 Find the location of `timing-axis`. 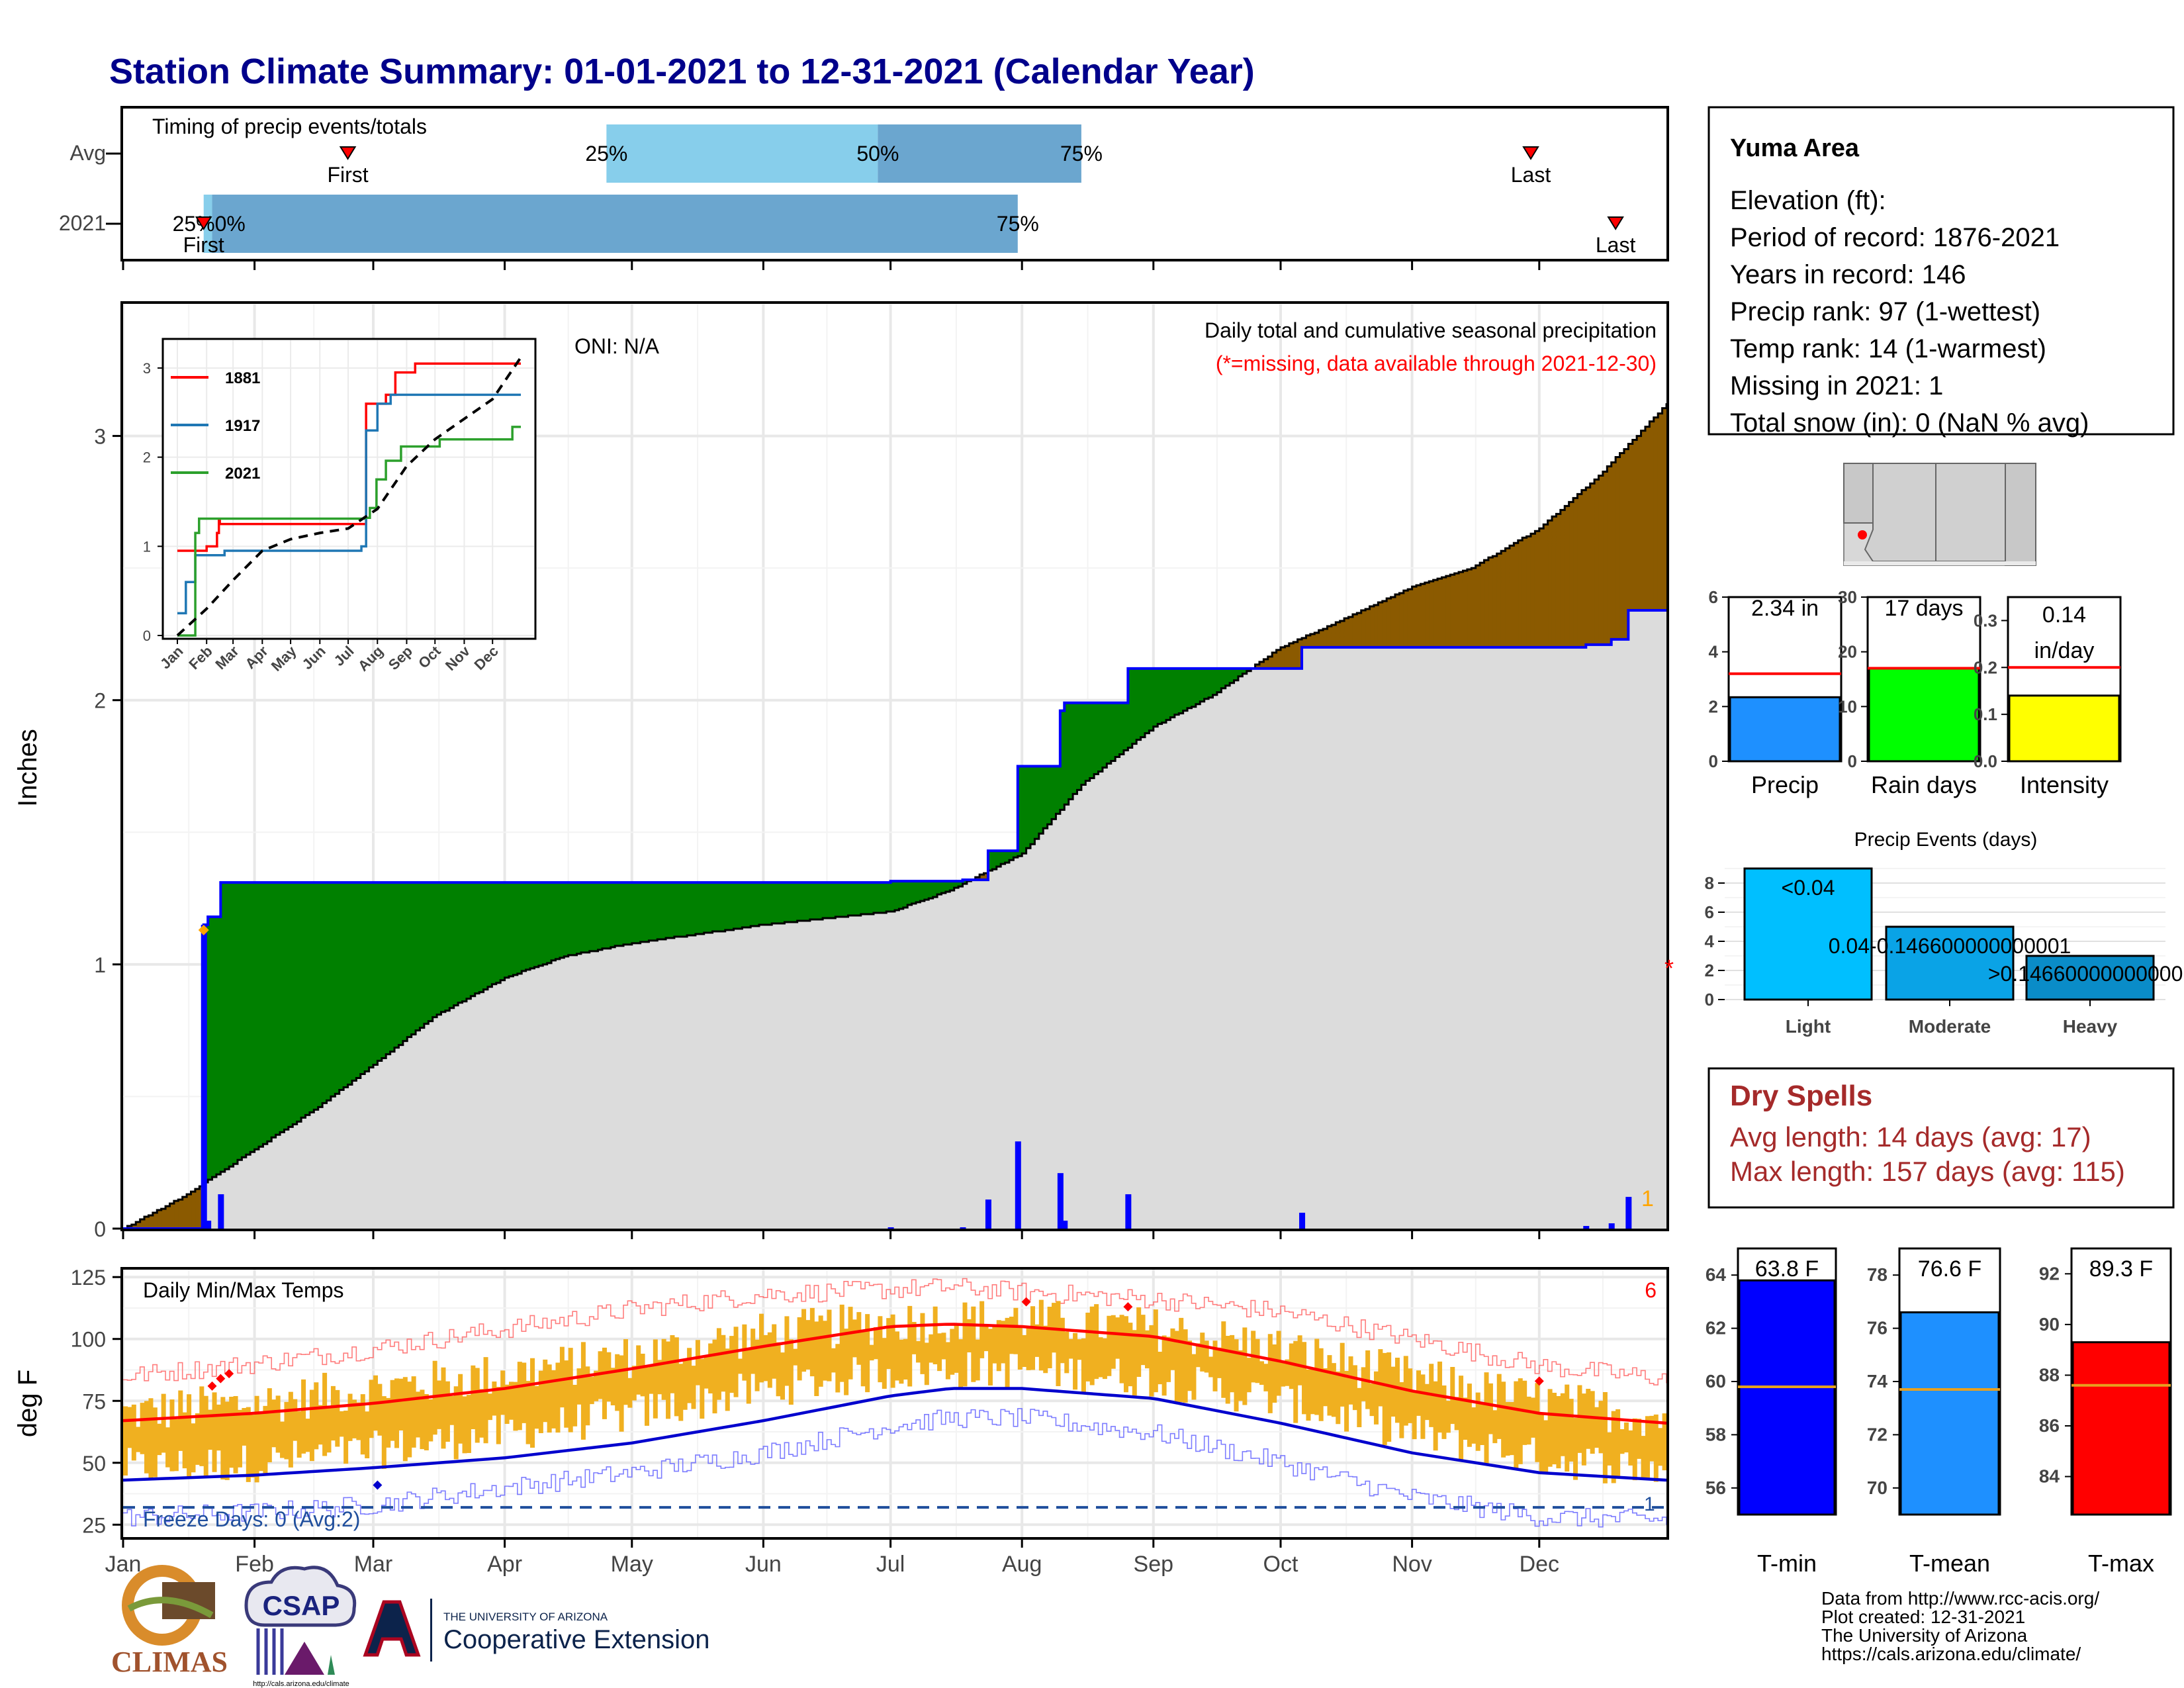

timing-axis is located at coordinates (823, 211).